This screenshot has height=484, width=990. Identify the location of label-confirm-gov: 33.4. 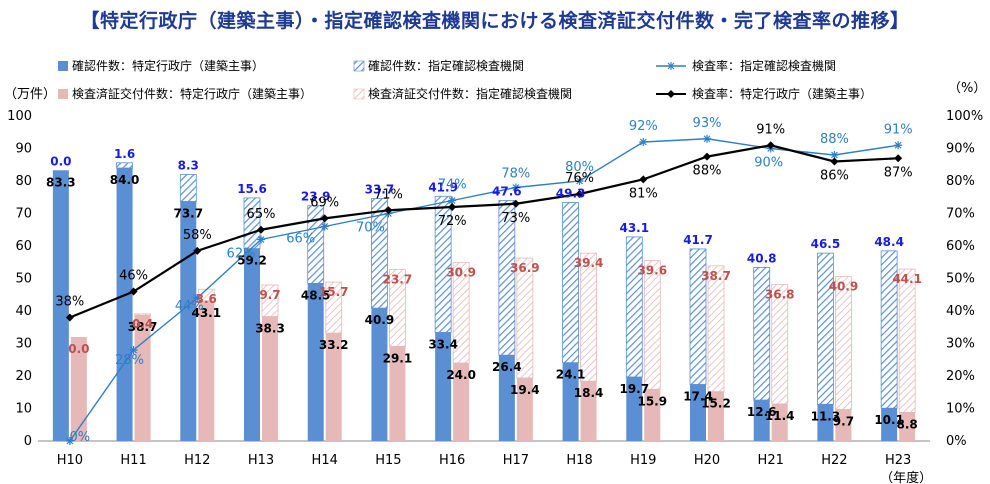
(443, 344).